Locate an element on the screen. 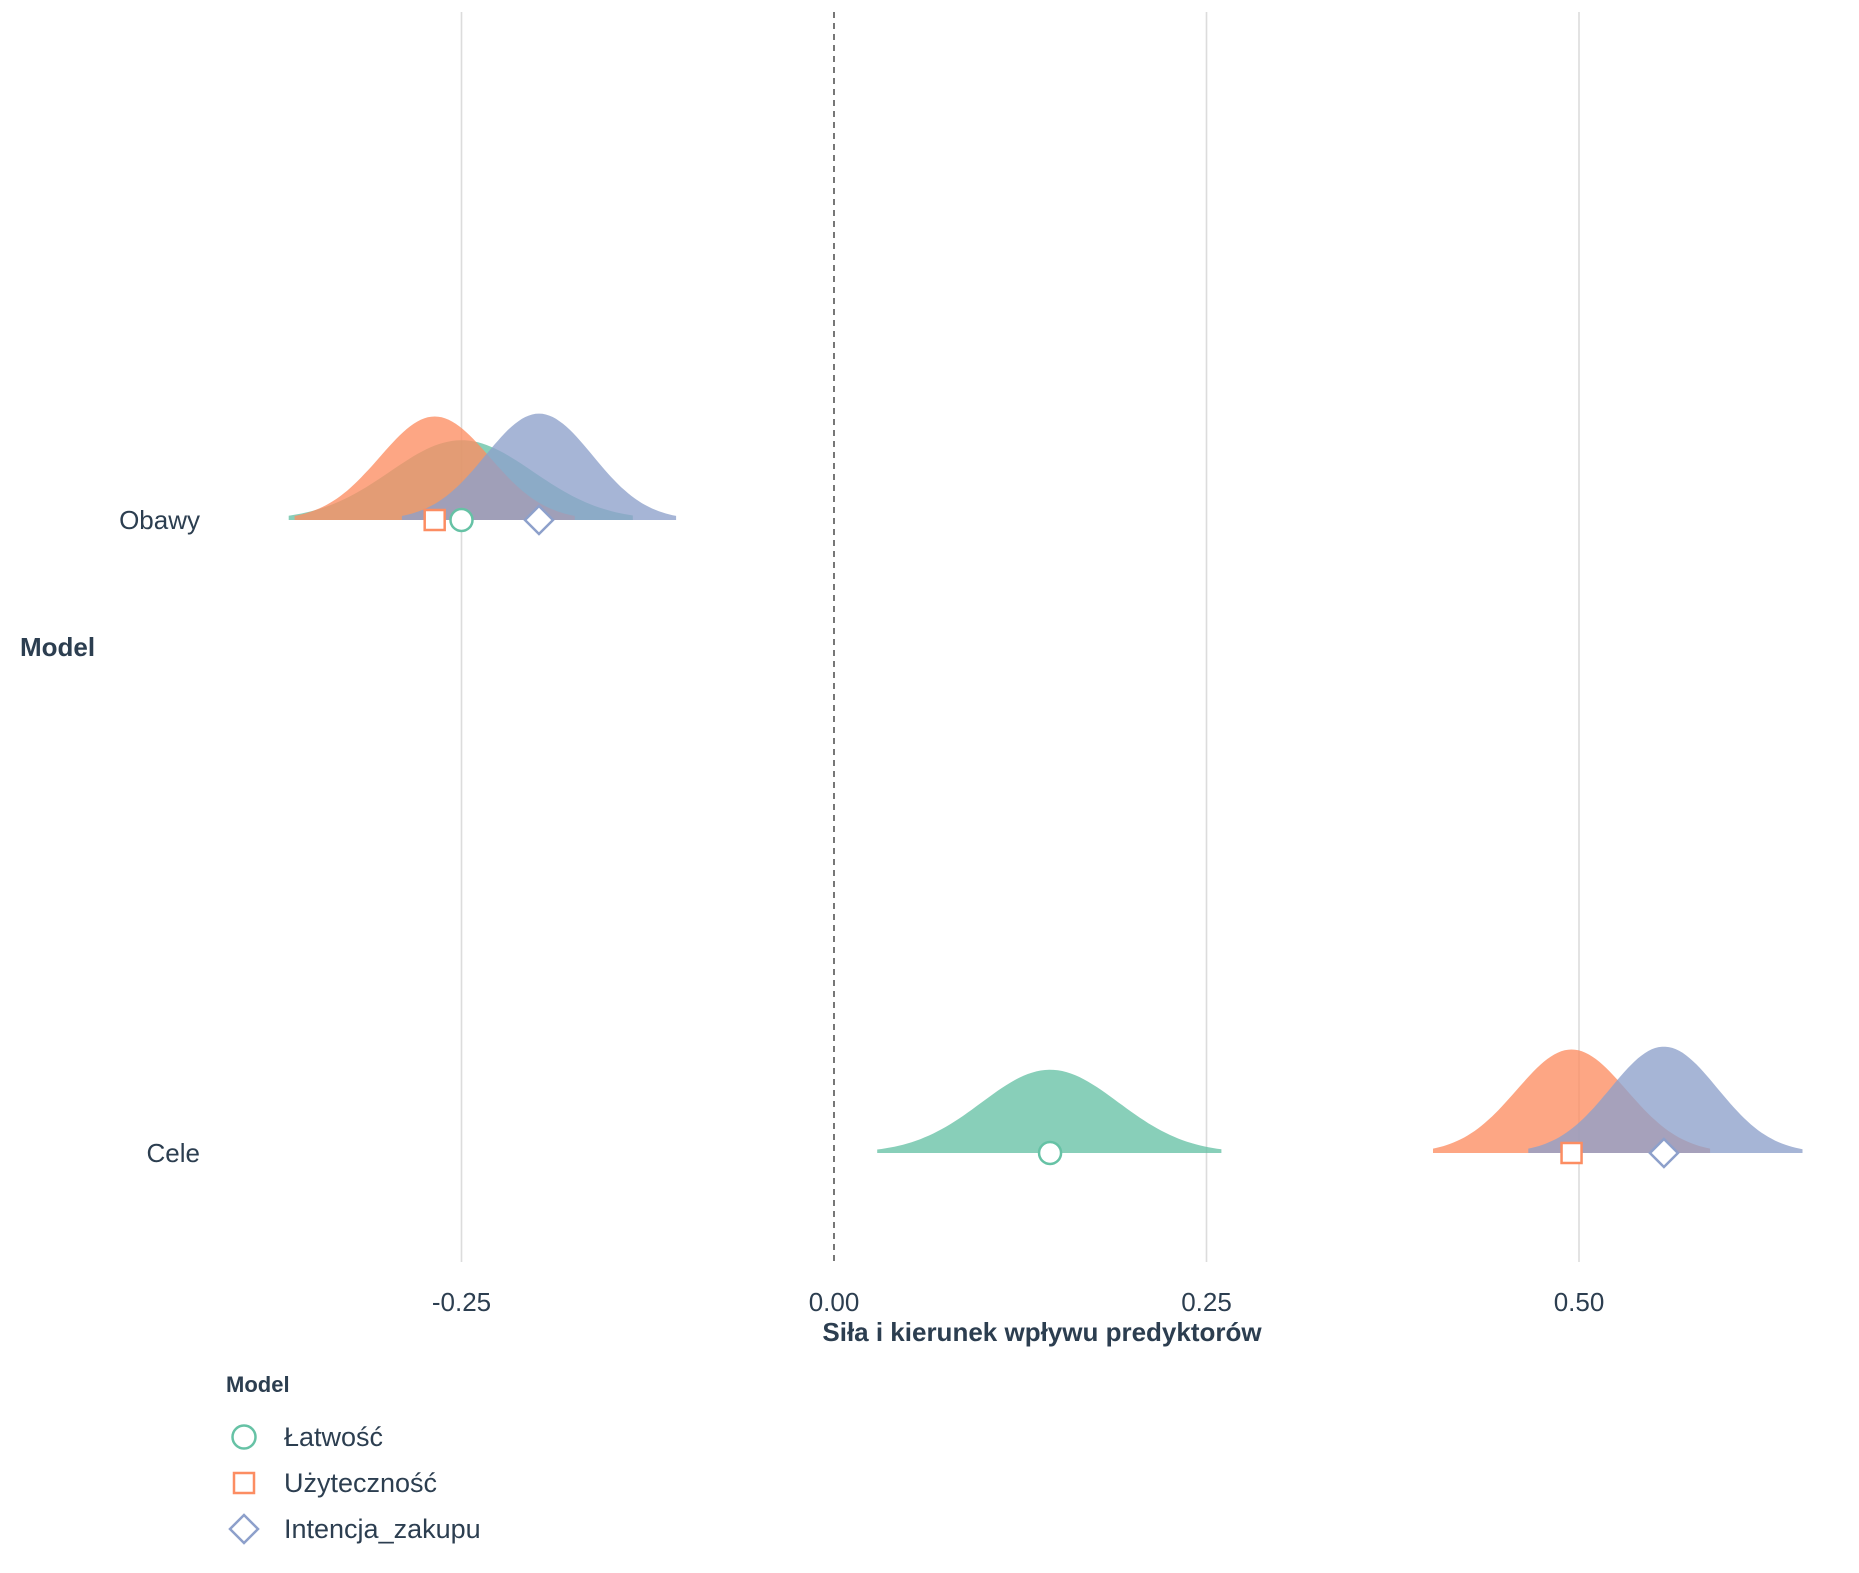  circle-marker-icon is located at coordinates (244, 1437).